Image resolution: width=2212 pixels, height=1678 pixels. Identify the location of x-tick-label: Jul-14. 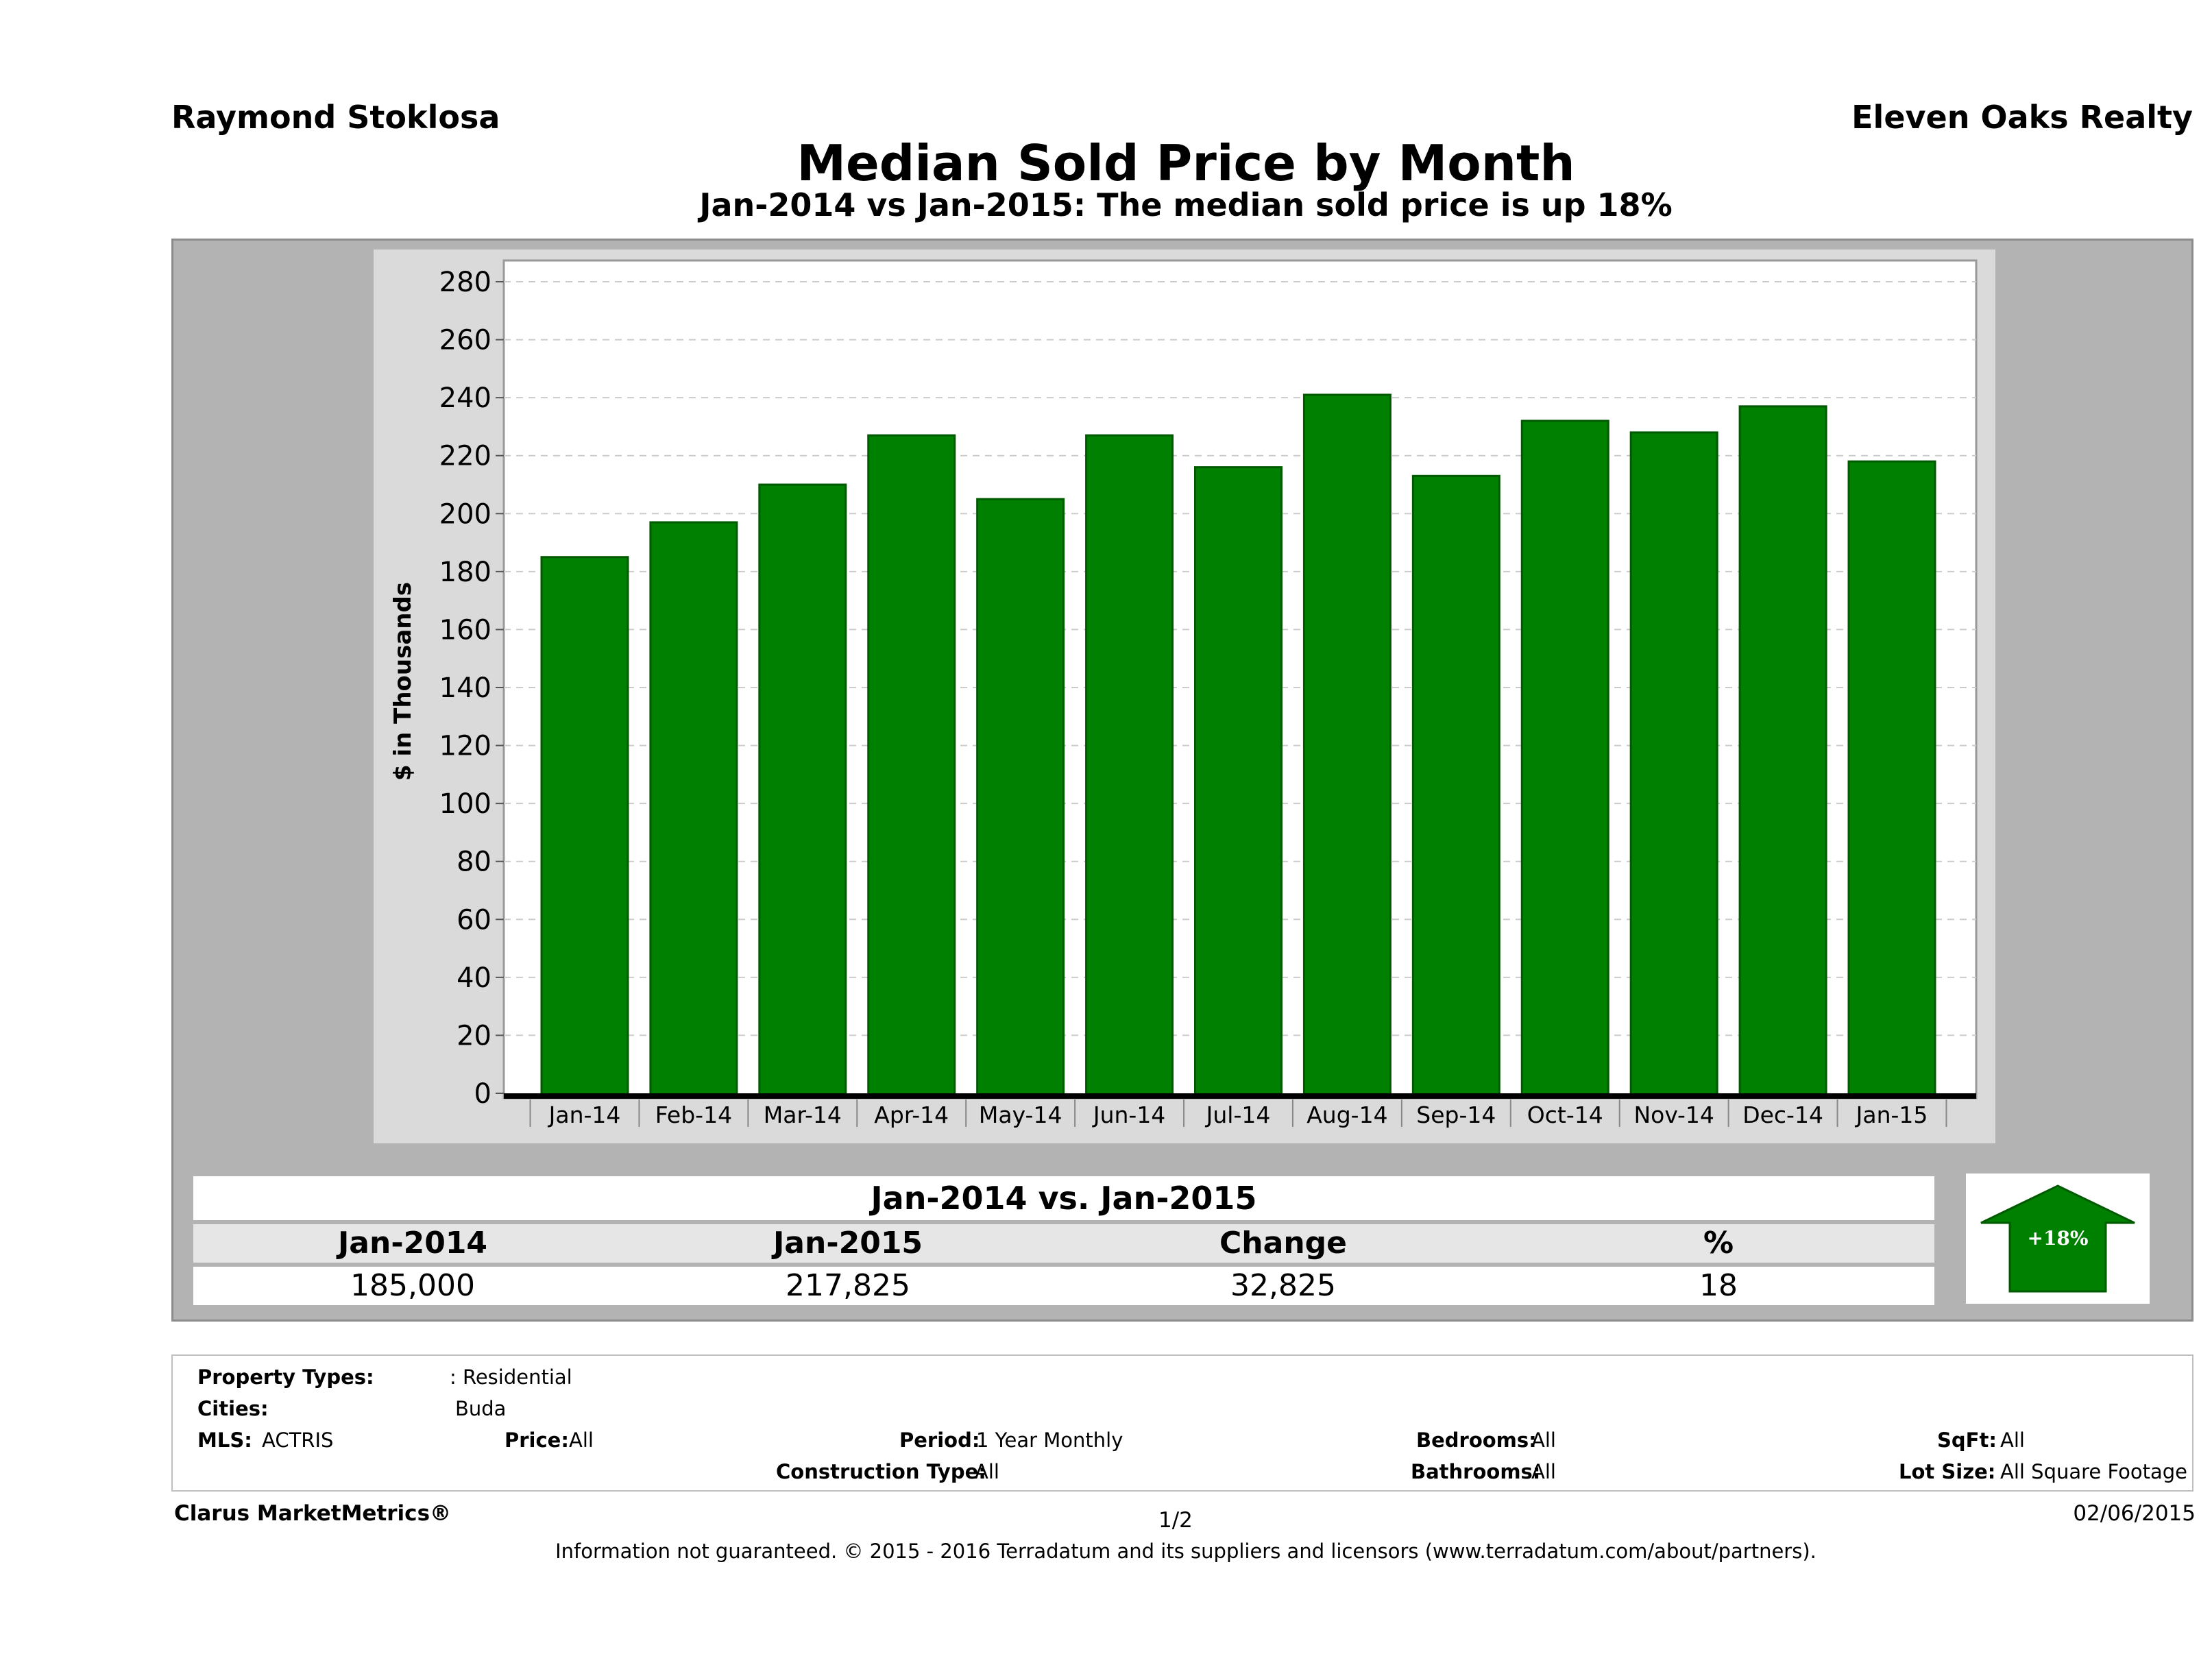
(1238, 1115).